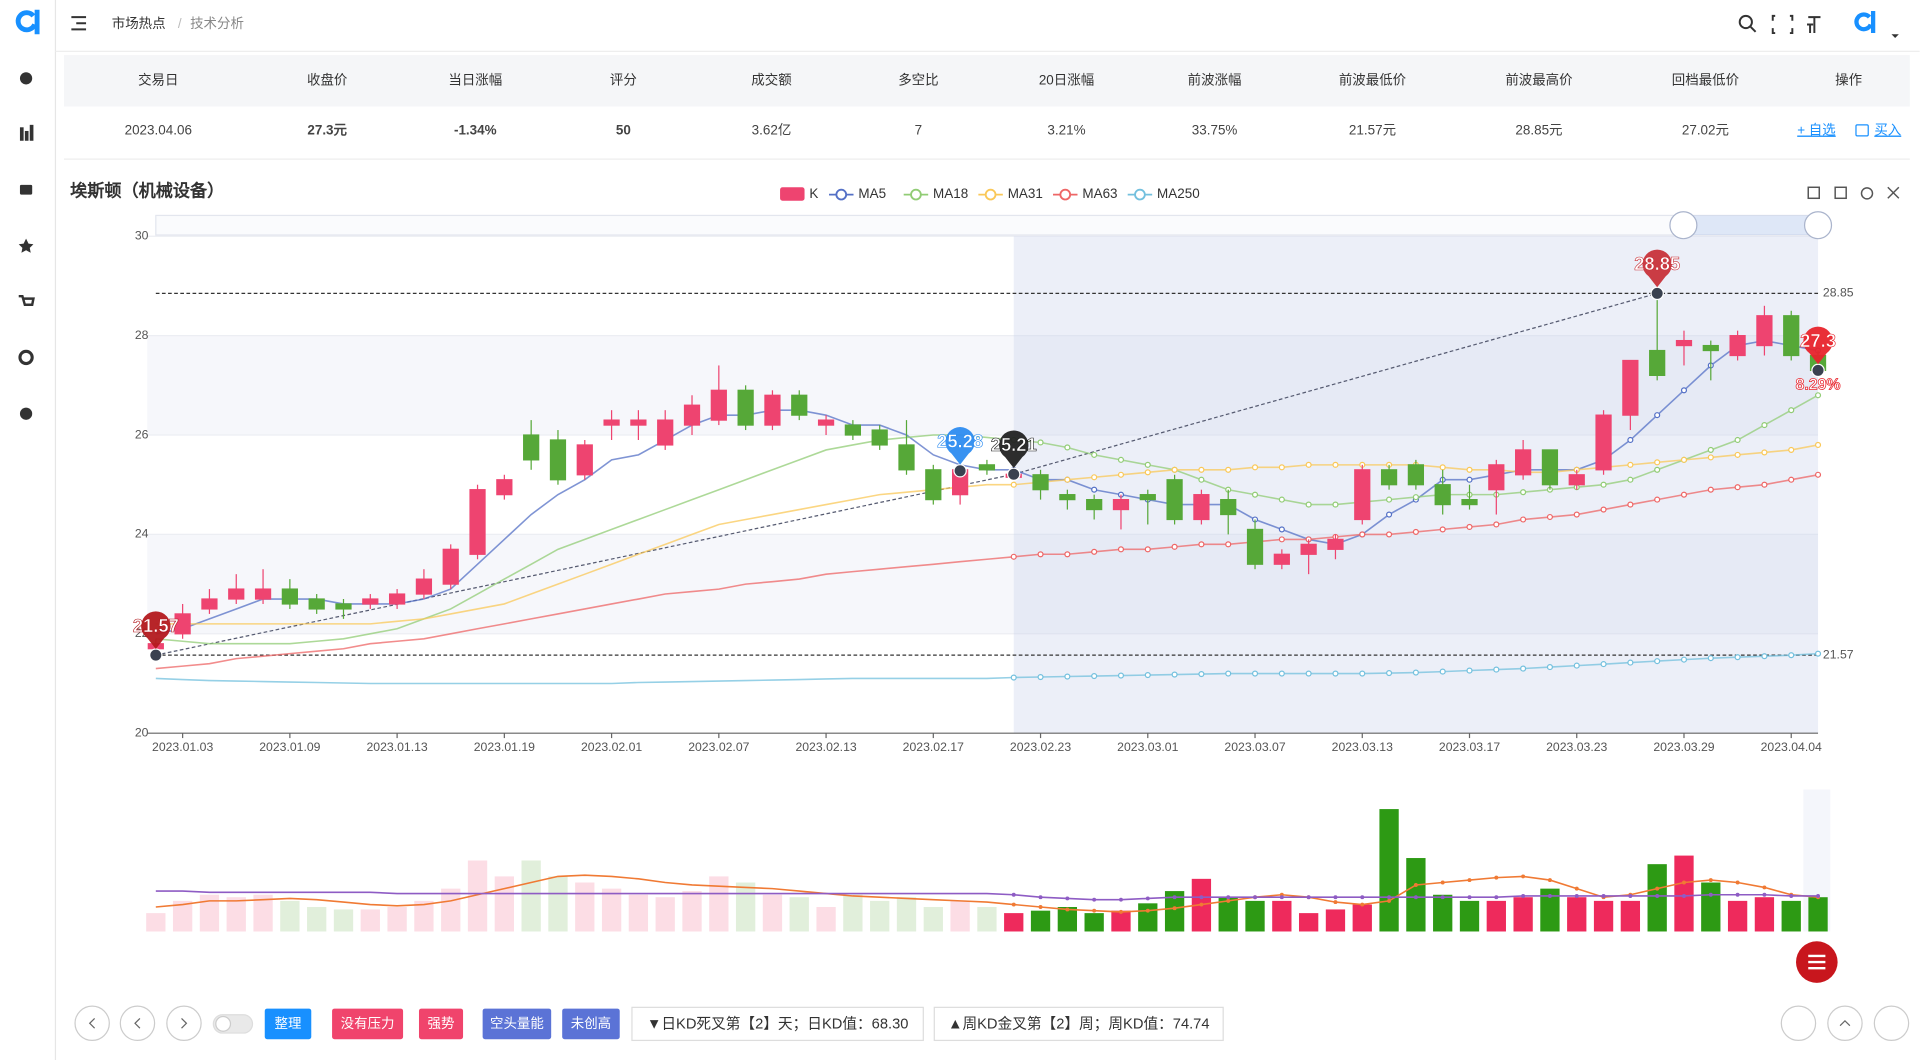 The width and height of the screenshot is (1920, 1060). What do you see at coordinates (1798, 1023) in the screenshot?
I see `copy-button` at bounding box center [1798, 1023].